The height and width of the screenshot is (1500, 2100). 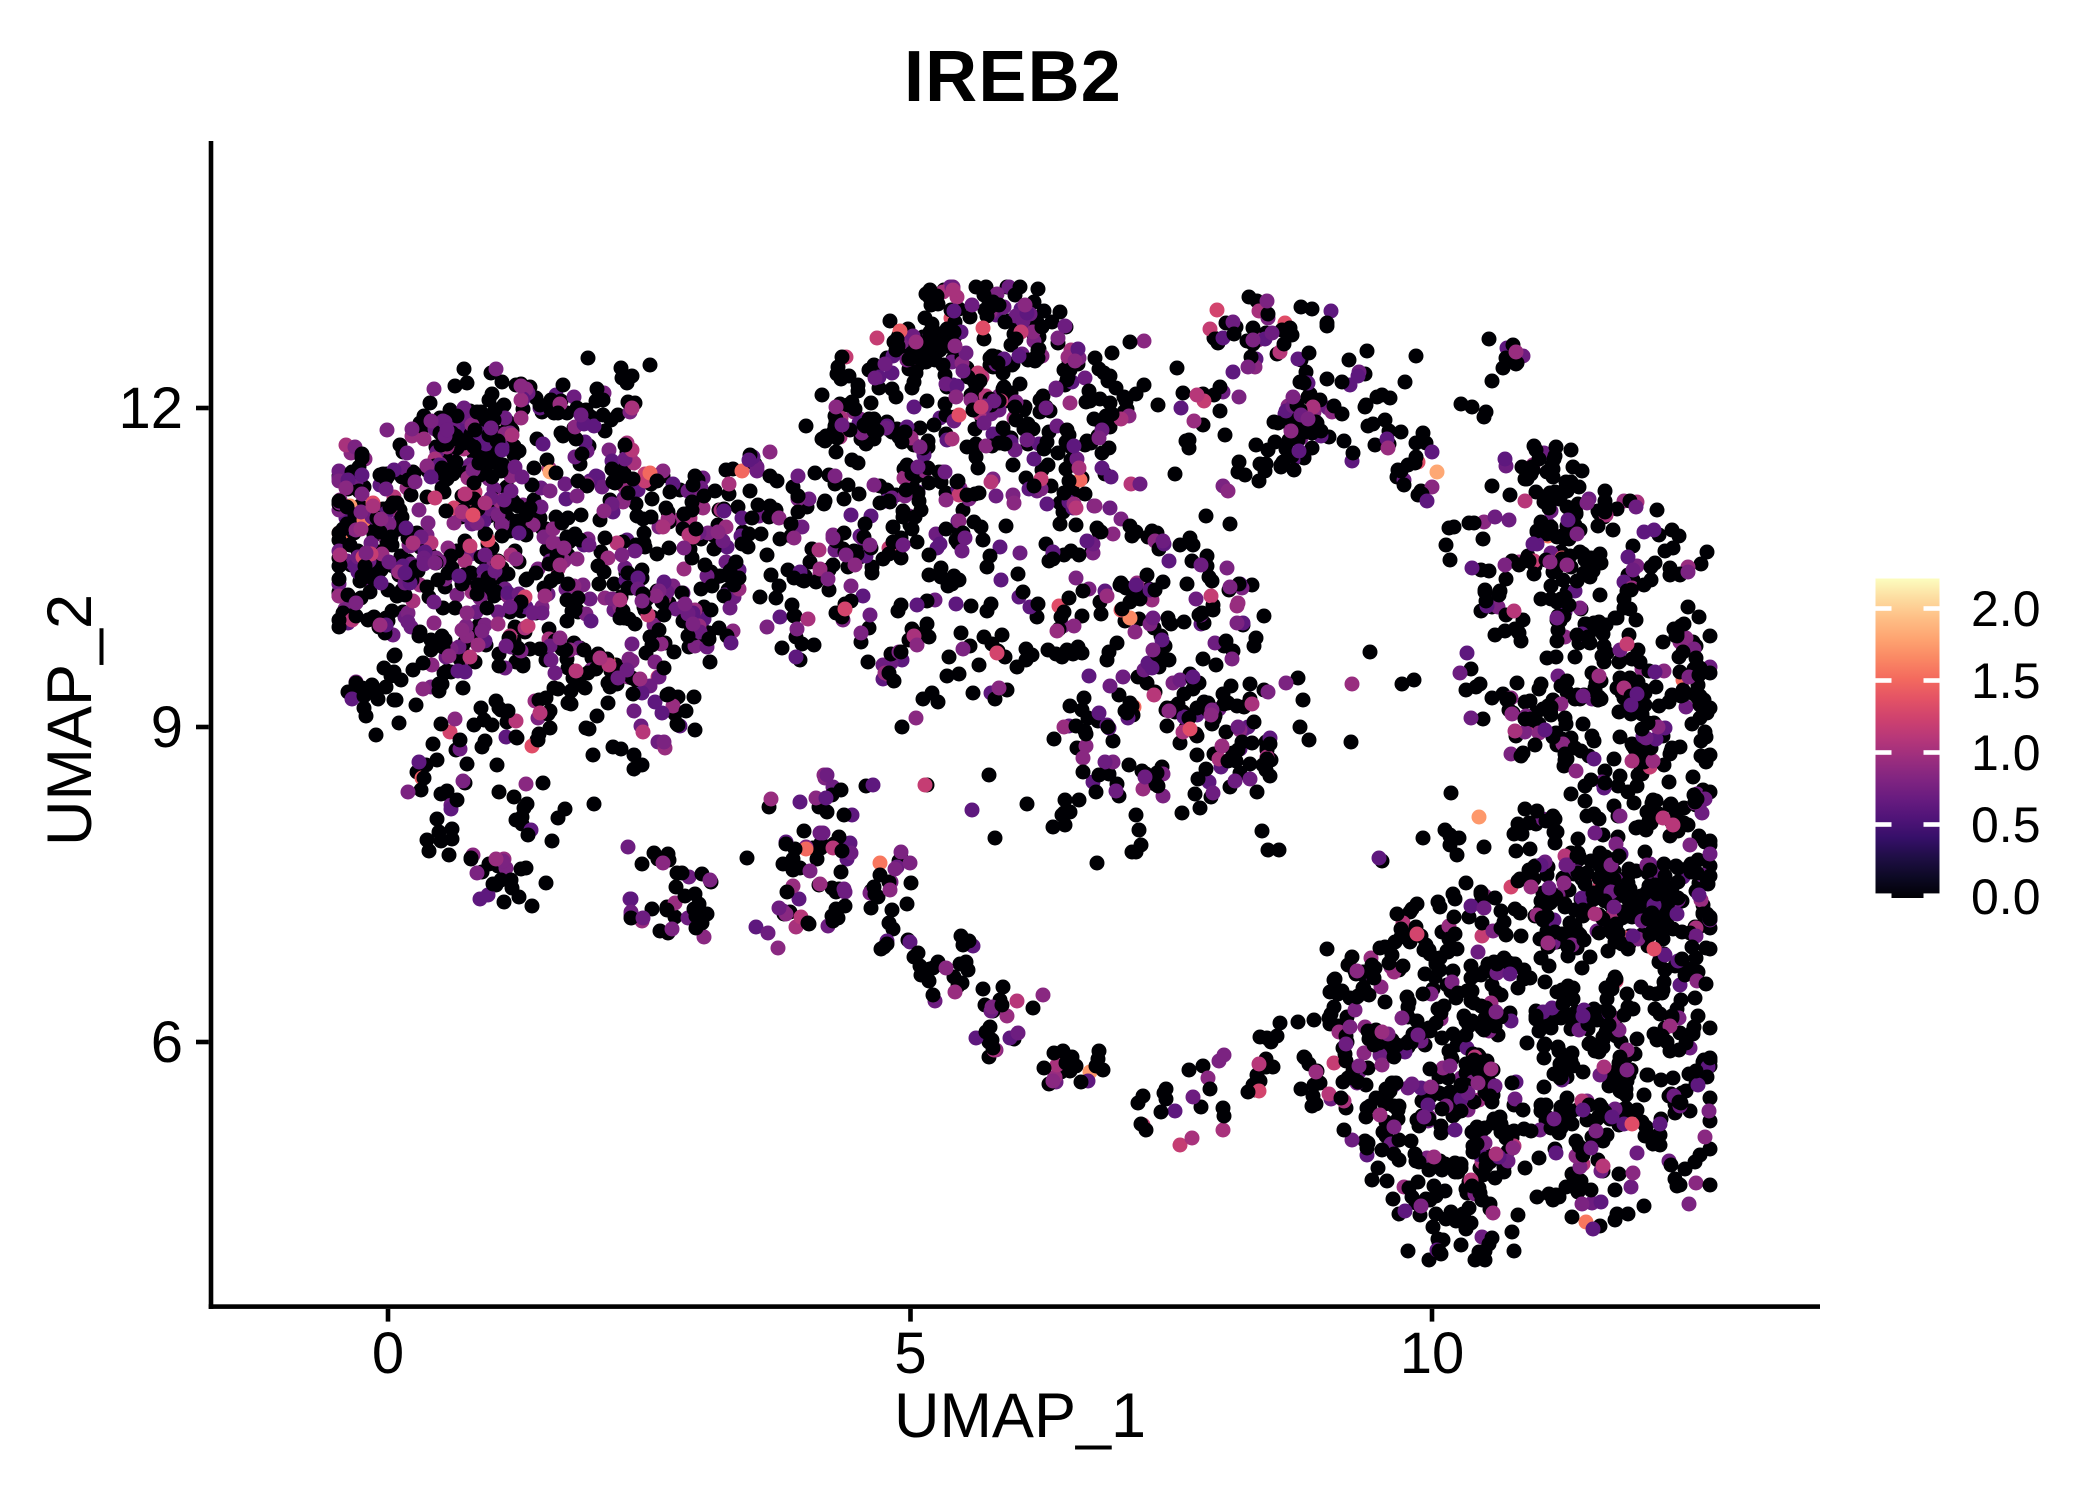 I want to click on svg-text: 10, so click(x=1432, y=1353).